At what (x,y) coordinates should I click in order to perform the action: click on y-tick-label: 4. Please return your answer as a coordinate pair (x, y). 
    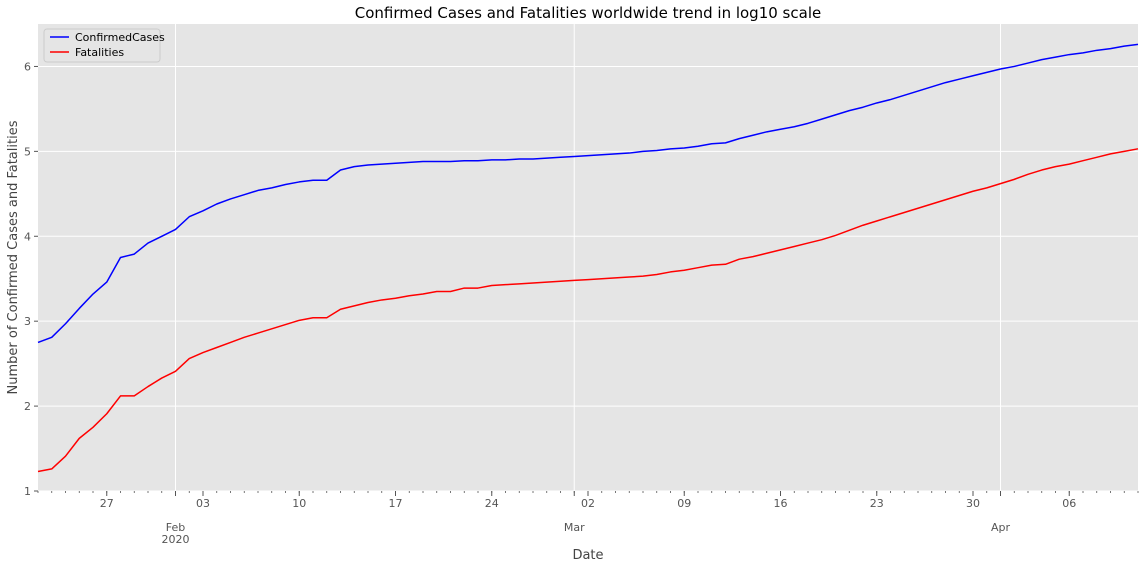
    Looking at the image, I should click on (27, 236).